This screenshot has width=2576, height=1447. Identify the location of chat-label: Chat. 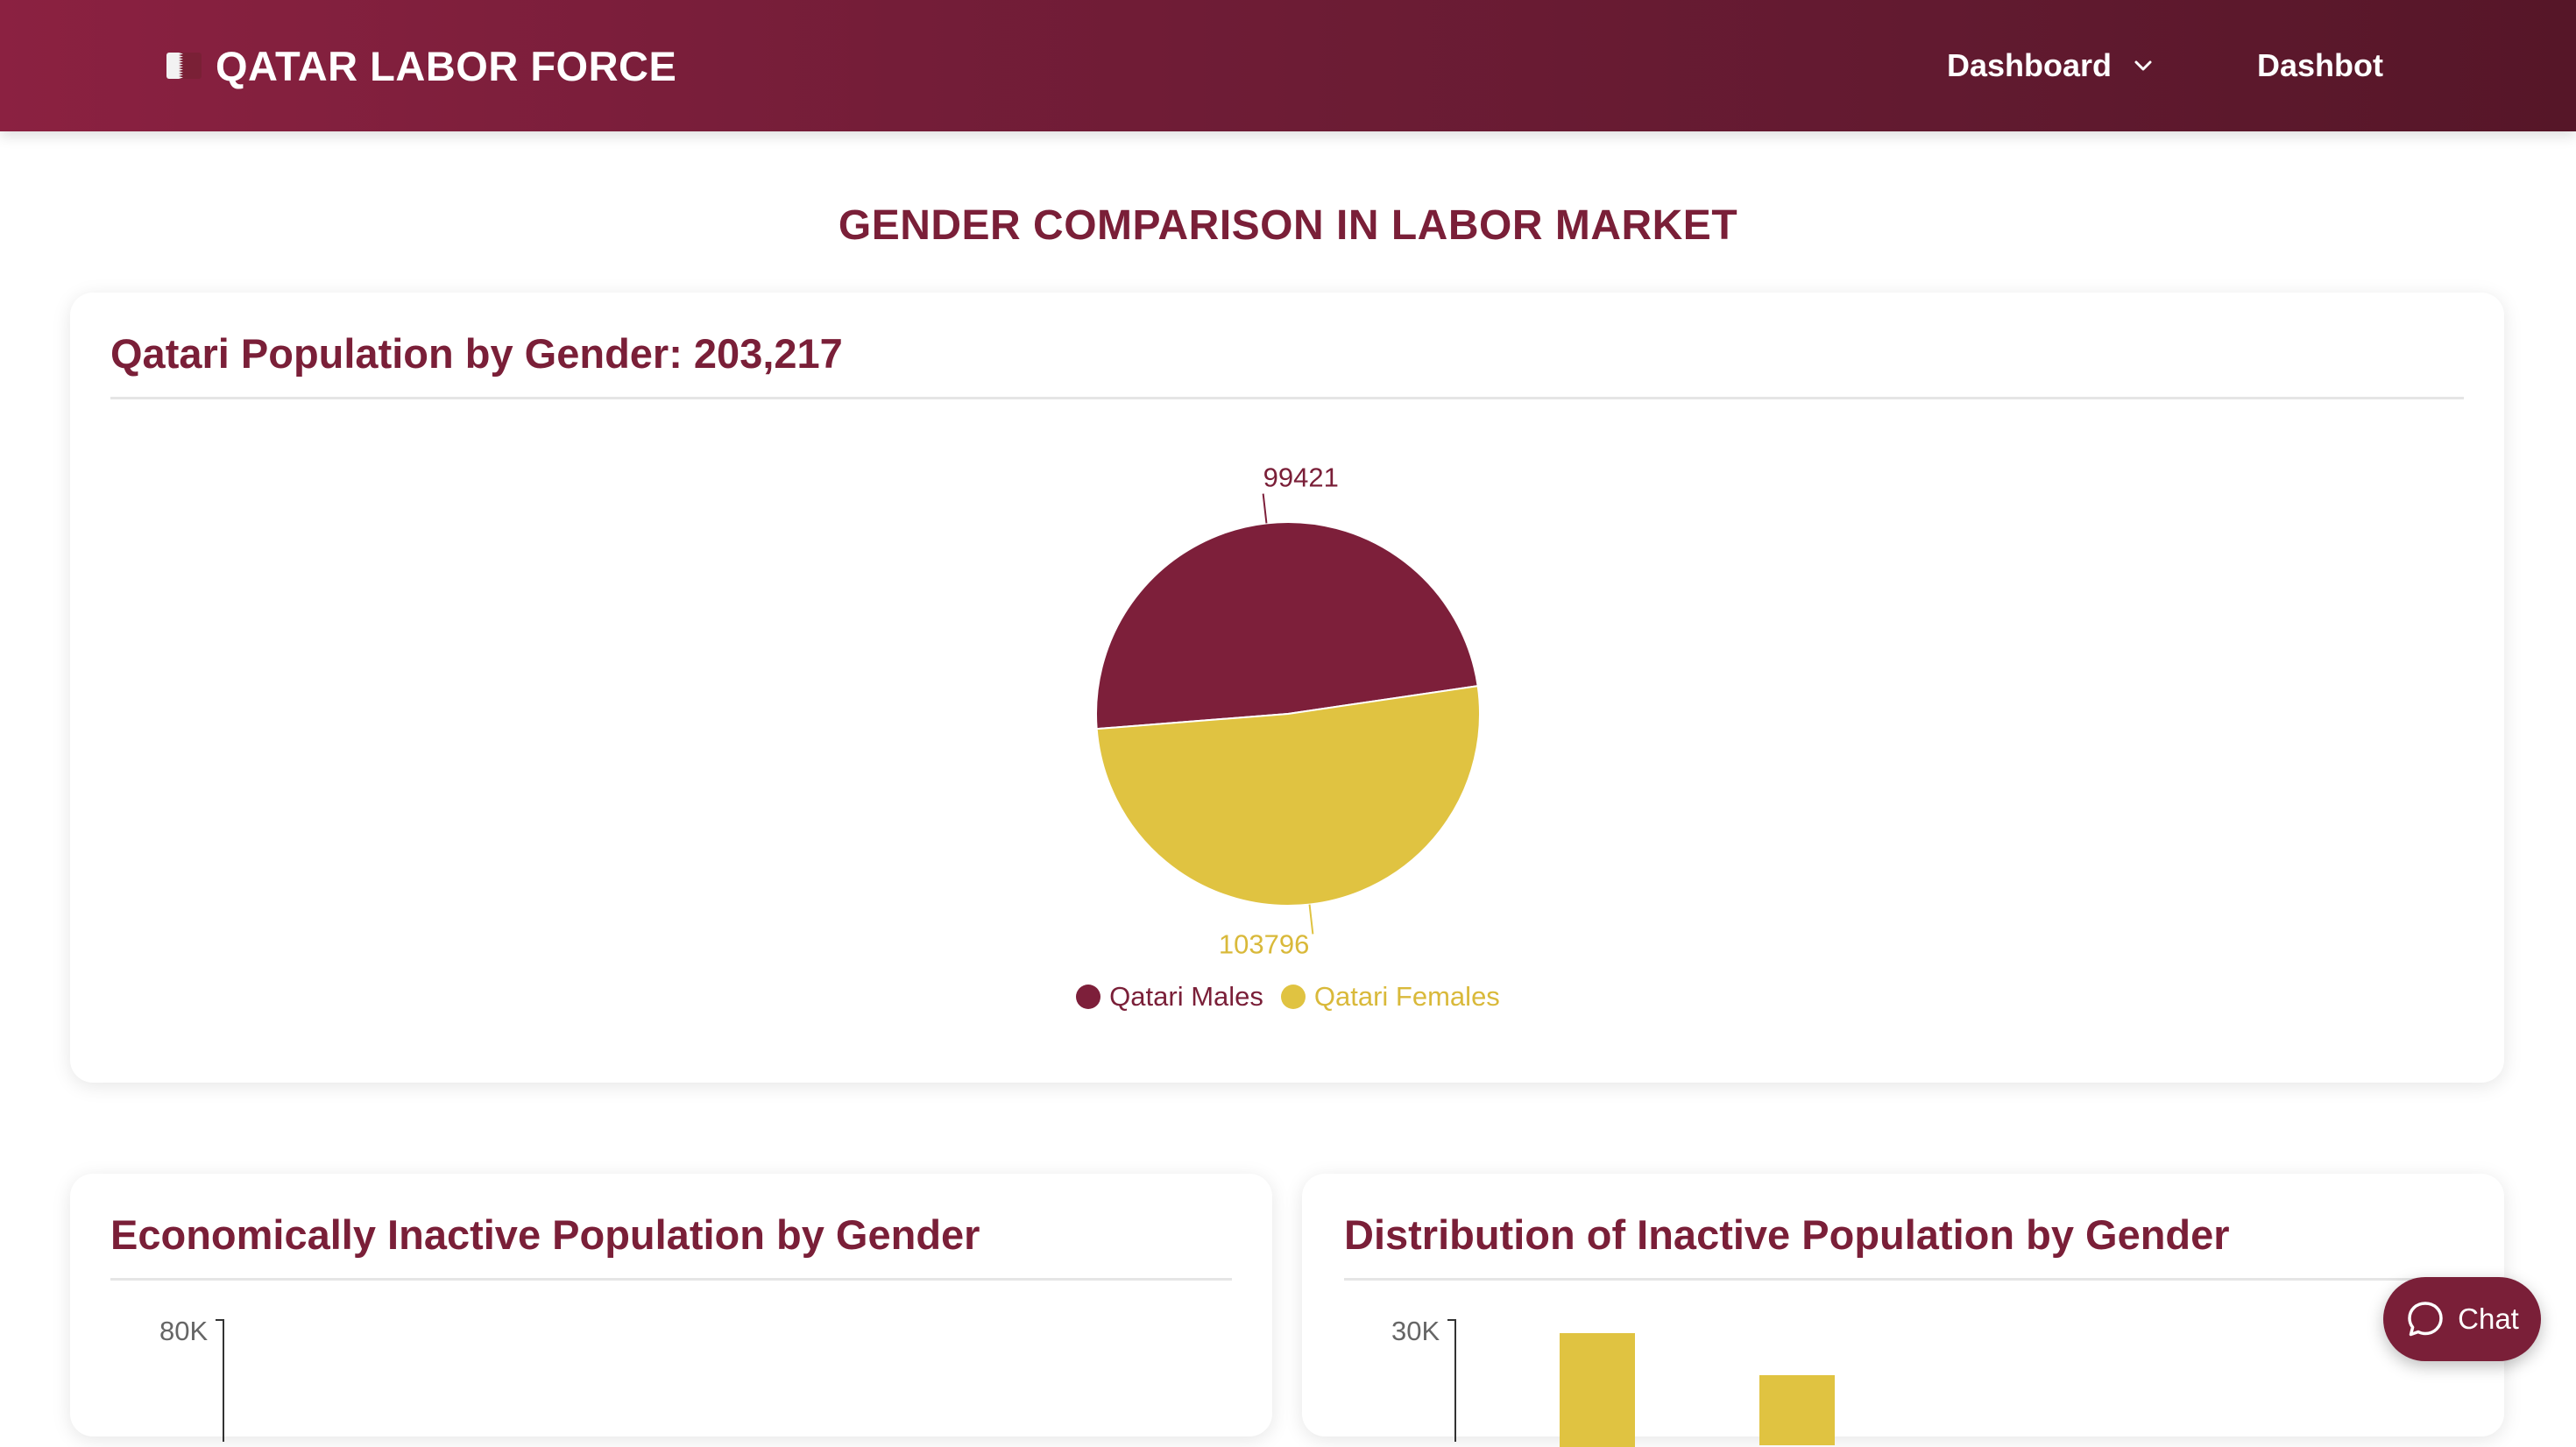
(2488, 1318).